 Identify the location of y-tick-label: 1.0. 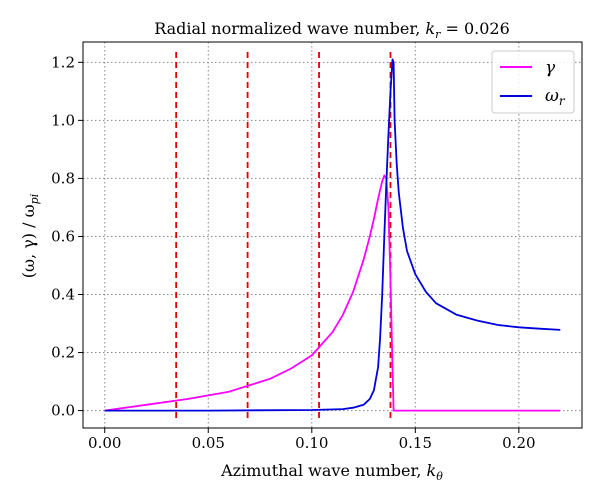
(63, 120).